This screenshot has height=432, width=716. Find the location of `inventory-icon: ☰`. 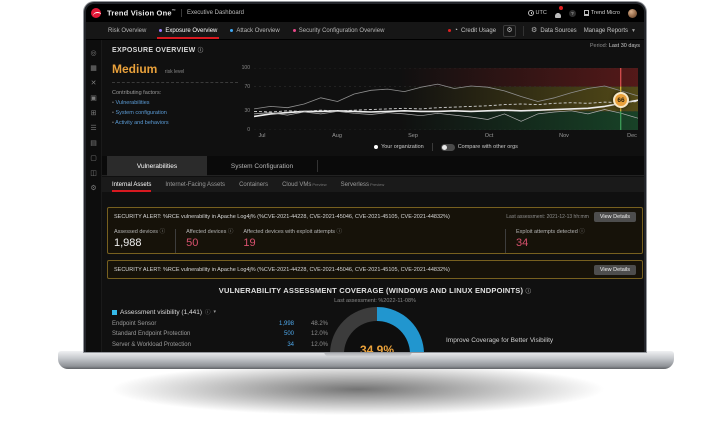

inventory-icon: ☰ is located at coordinates (93, 128).